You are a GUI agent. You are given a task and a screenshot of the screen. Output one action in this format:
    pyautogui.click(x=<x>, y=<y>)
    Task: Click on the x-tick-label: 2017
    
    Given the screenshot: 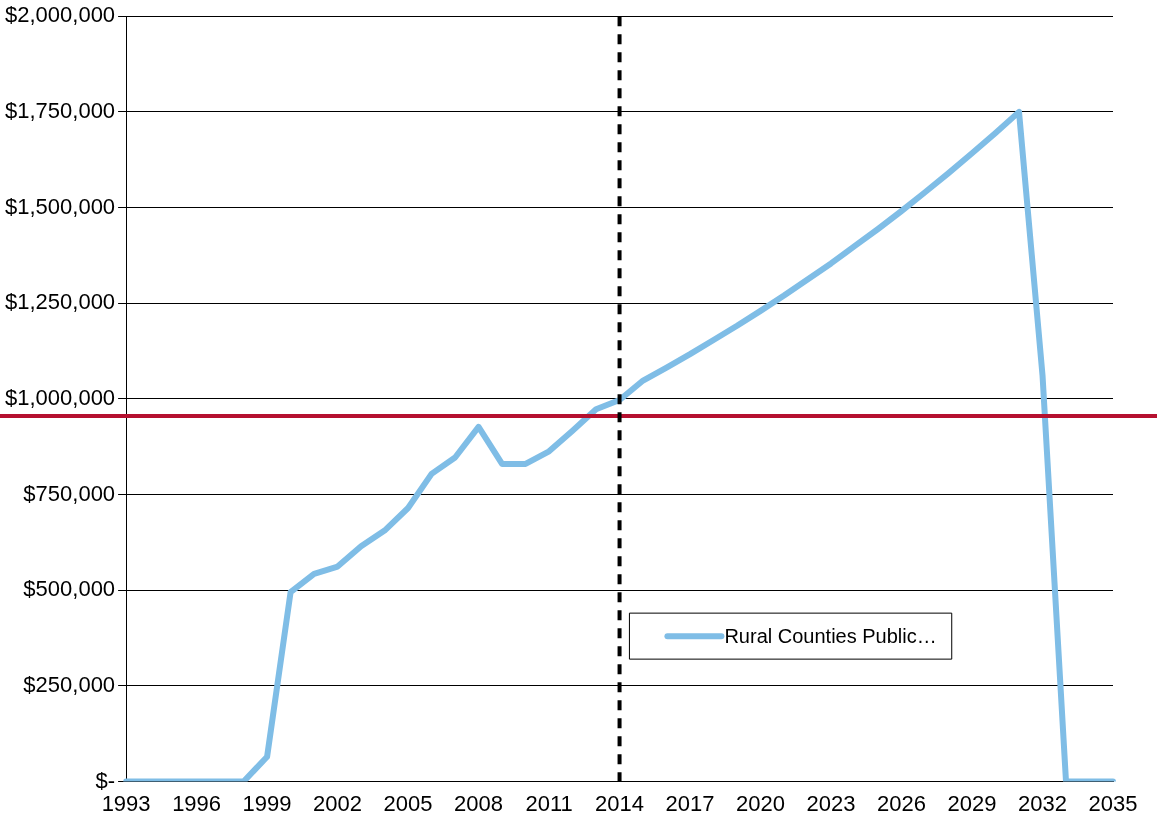 What is the action you would take?
    pyautogui.click(x=690, y=803)
    